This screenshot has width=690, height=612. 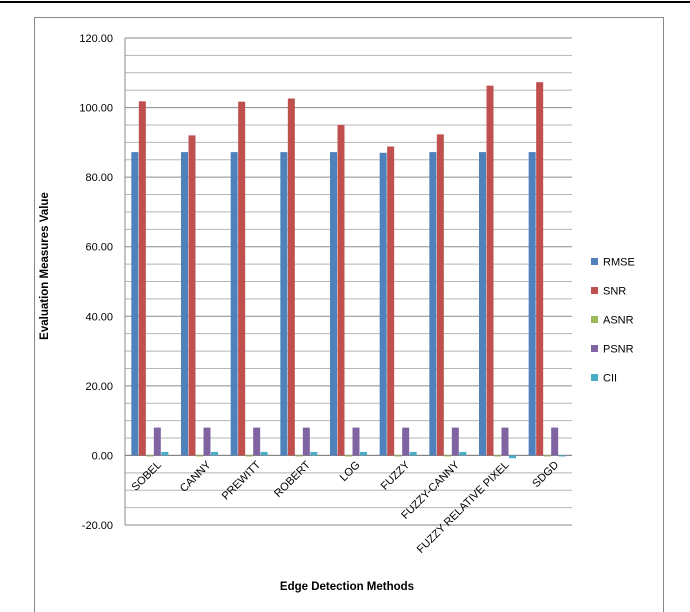 What do you see at coordinates (663, 314) in the screenshot?
I see `chart-area-right-border` at bounding box center [663, 314].